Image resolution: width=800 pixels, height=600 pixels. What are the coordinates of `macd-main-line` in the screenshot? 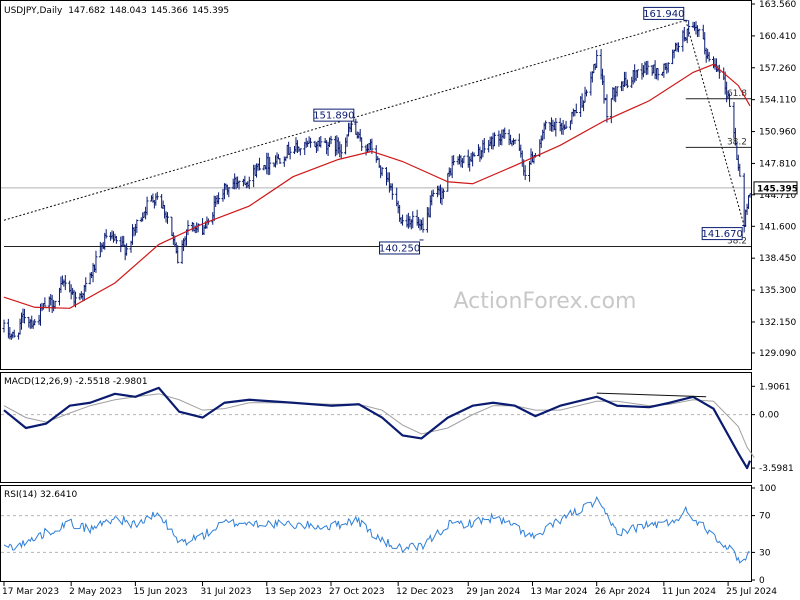 It's located at (377, 428).